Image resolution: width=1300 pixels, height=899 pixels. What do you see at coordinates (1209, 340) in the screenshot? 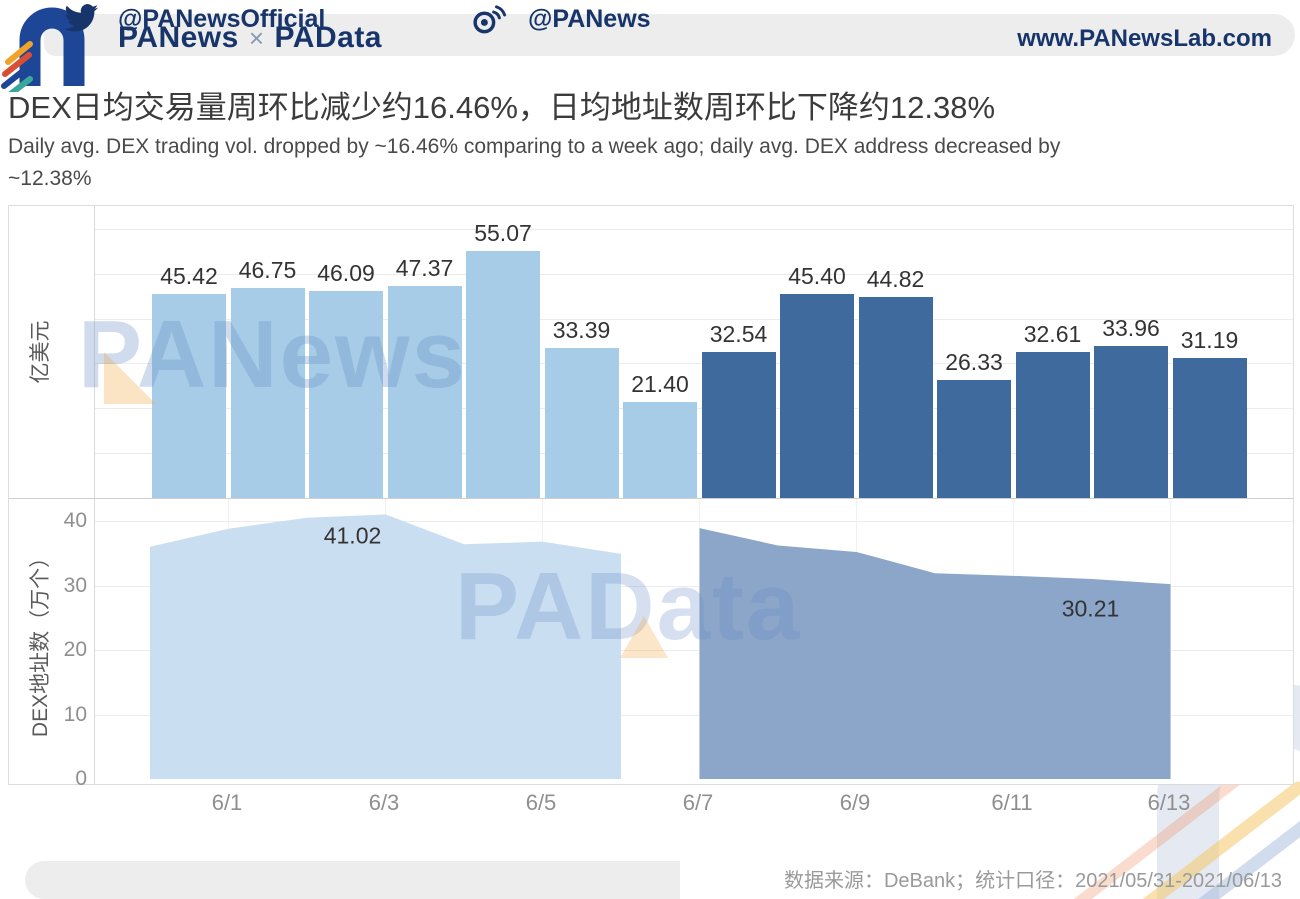
I see `bar-value-label: 31.19` at bounding box center [1209, 340].